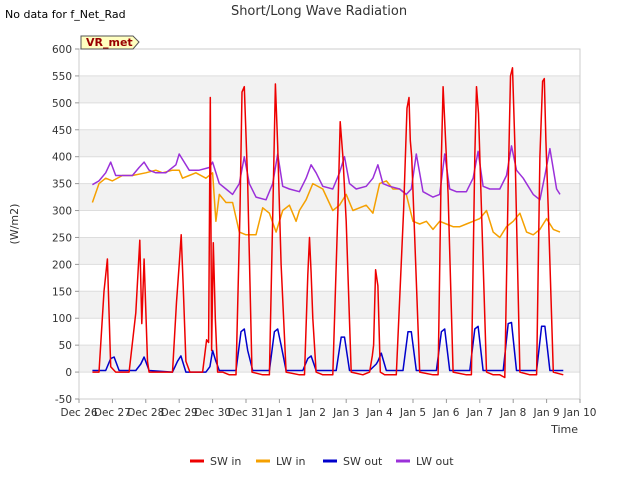 The image size is (640, 480). I want to click on x-tick-label: Jan 1, so click(278, 413).